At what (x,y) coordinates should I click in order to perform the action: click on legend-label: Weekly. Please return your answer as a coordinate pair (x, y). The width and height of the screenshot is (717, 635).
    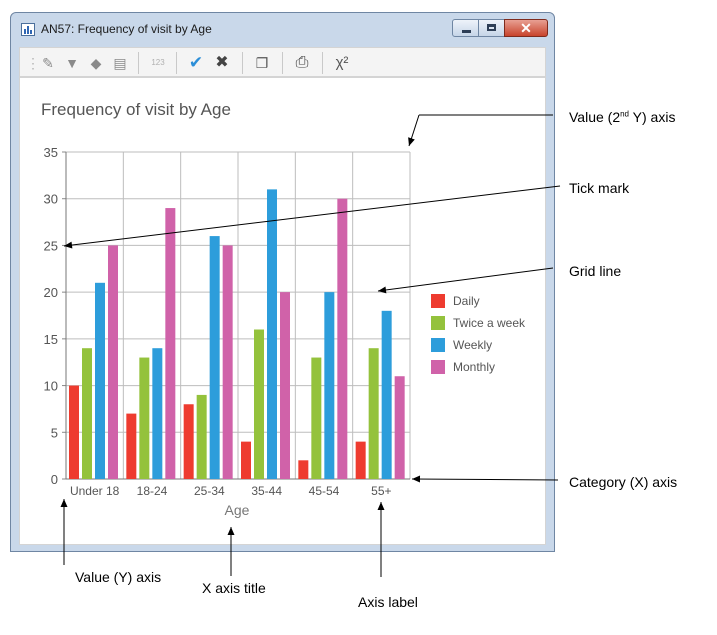
    Looking at the image, I should click on (472, 345).